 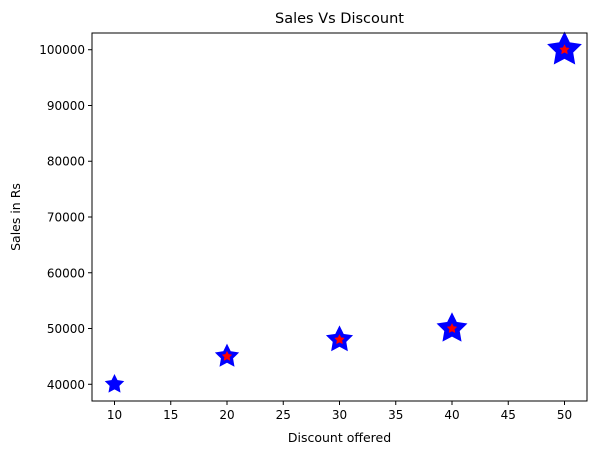 What do you see at coordinates (339, 19) in the screenshot?
I see `chart-title: Sales Vs Discount` at bounding box center [339, 19].